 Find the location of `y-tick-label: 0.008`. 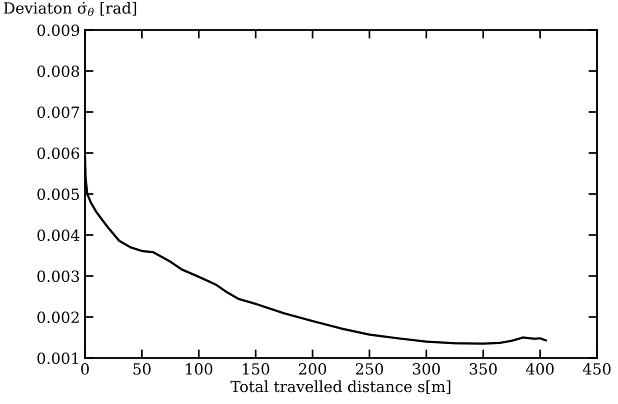

y-tick-label: 0.008 is located at coordinates (58, 71).